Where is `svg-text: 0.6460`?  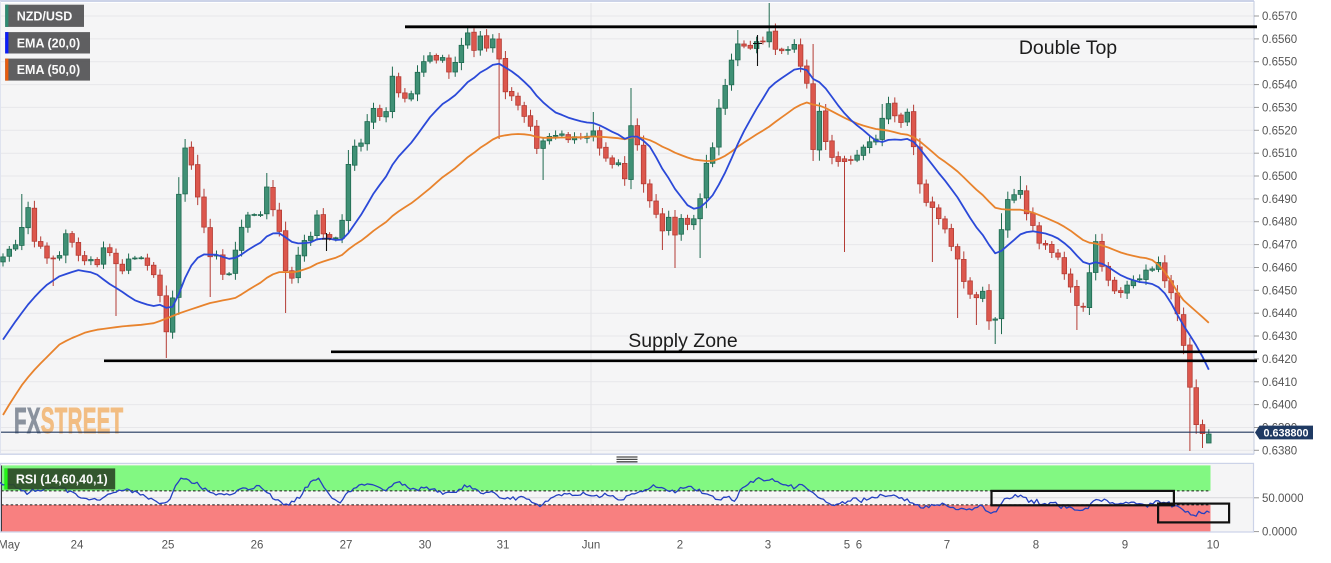
svg-text: 0.6460 is located at coordinates (1279, 269).